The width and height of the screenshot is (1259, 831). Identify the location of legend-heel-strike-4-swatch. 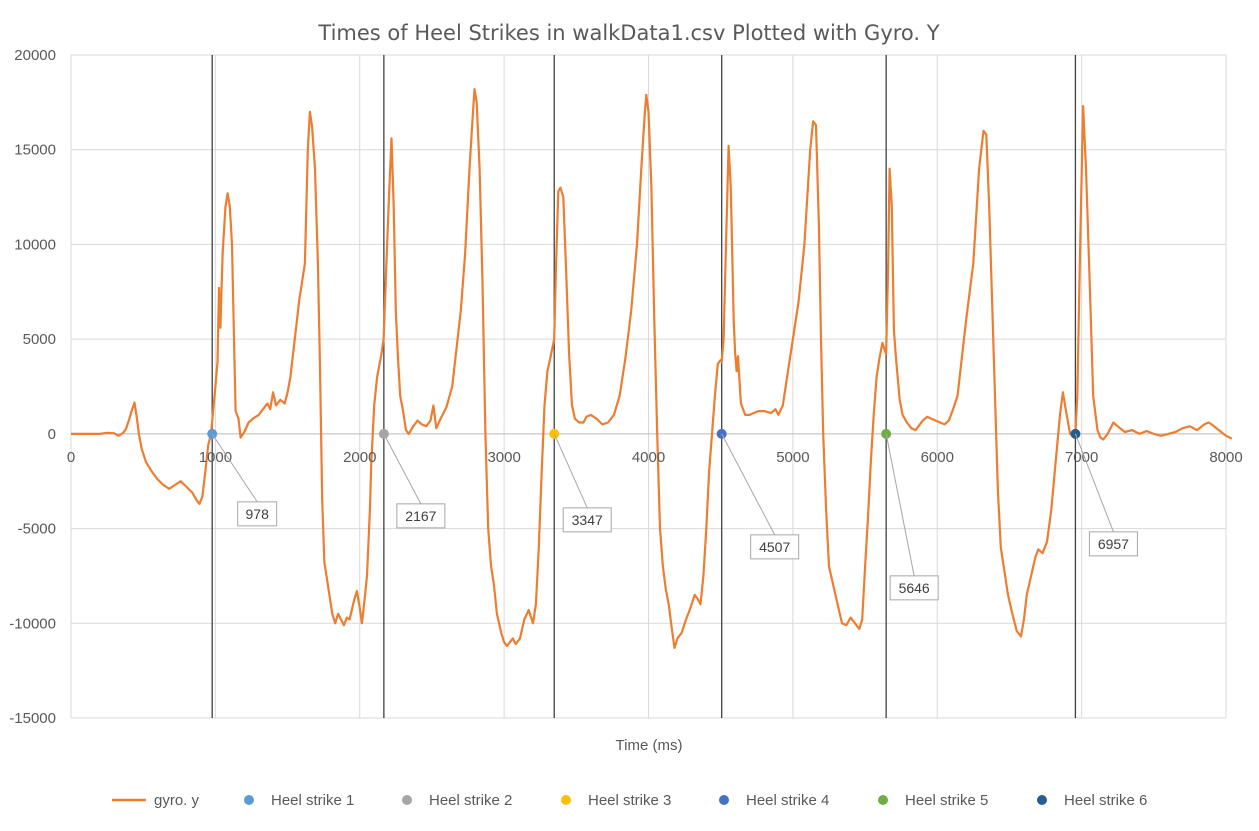
(724, 800).